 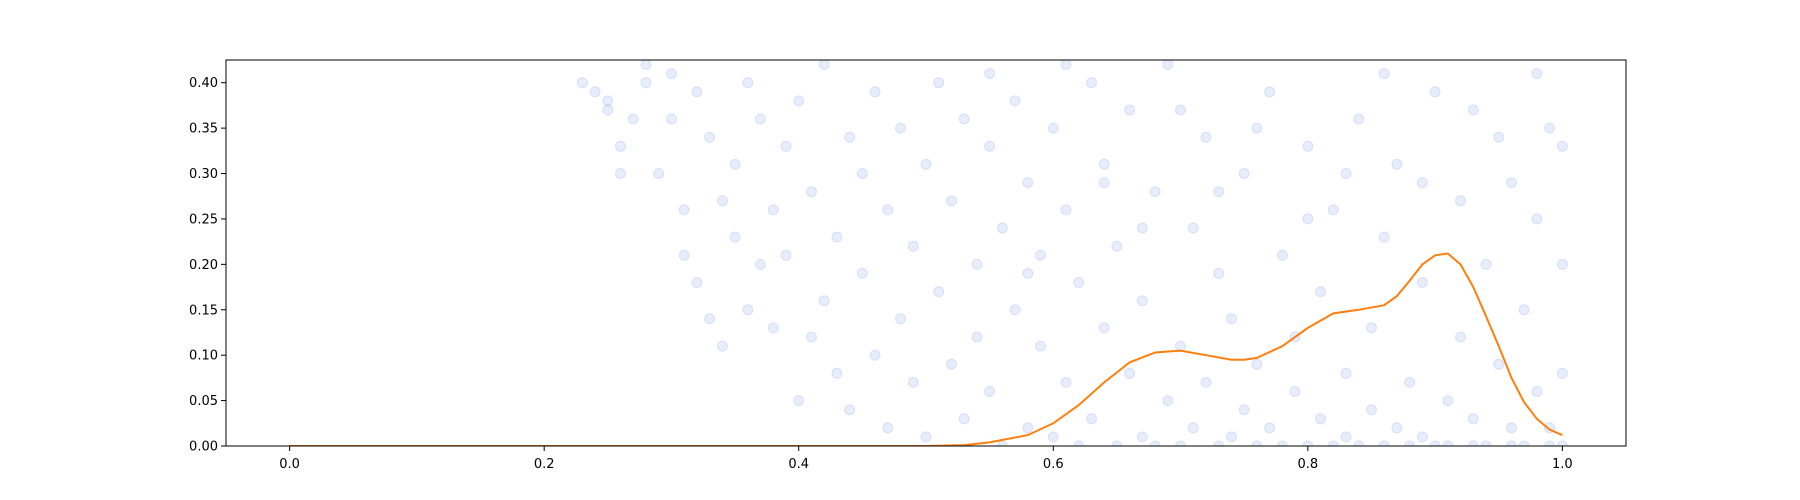 What do you see at coordinates (798, 464) in the screenshot?
I see `x-tick-label: 0.4` at bounding box center [798, 464].